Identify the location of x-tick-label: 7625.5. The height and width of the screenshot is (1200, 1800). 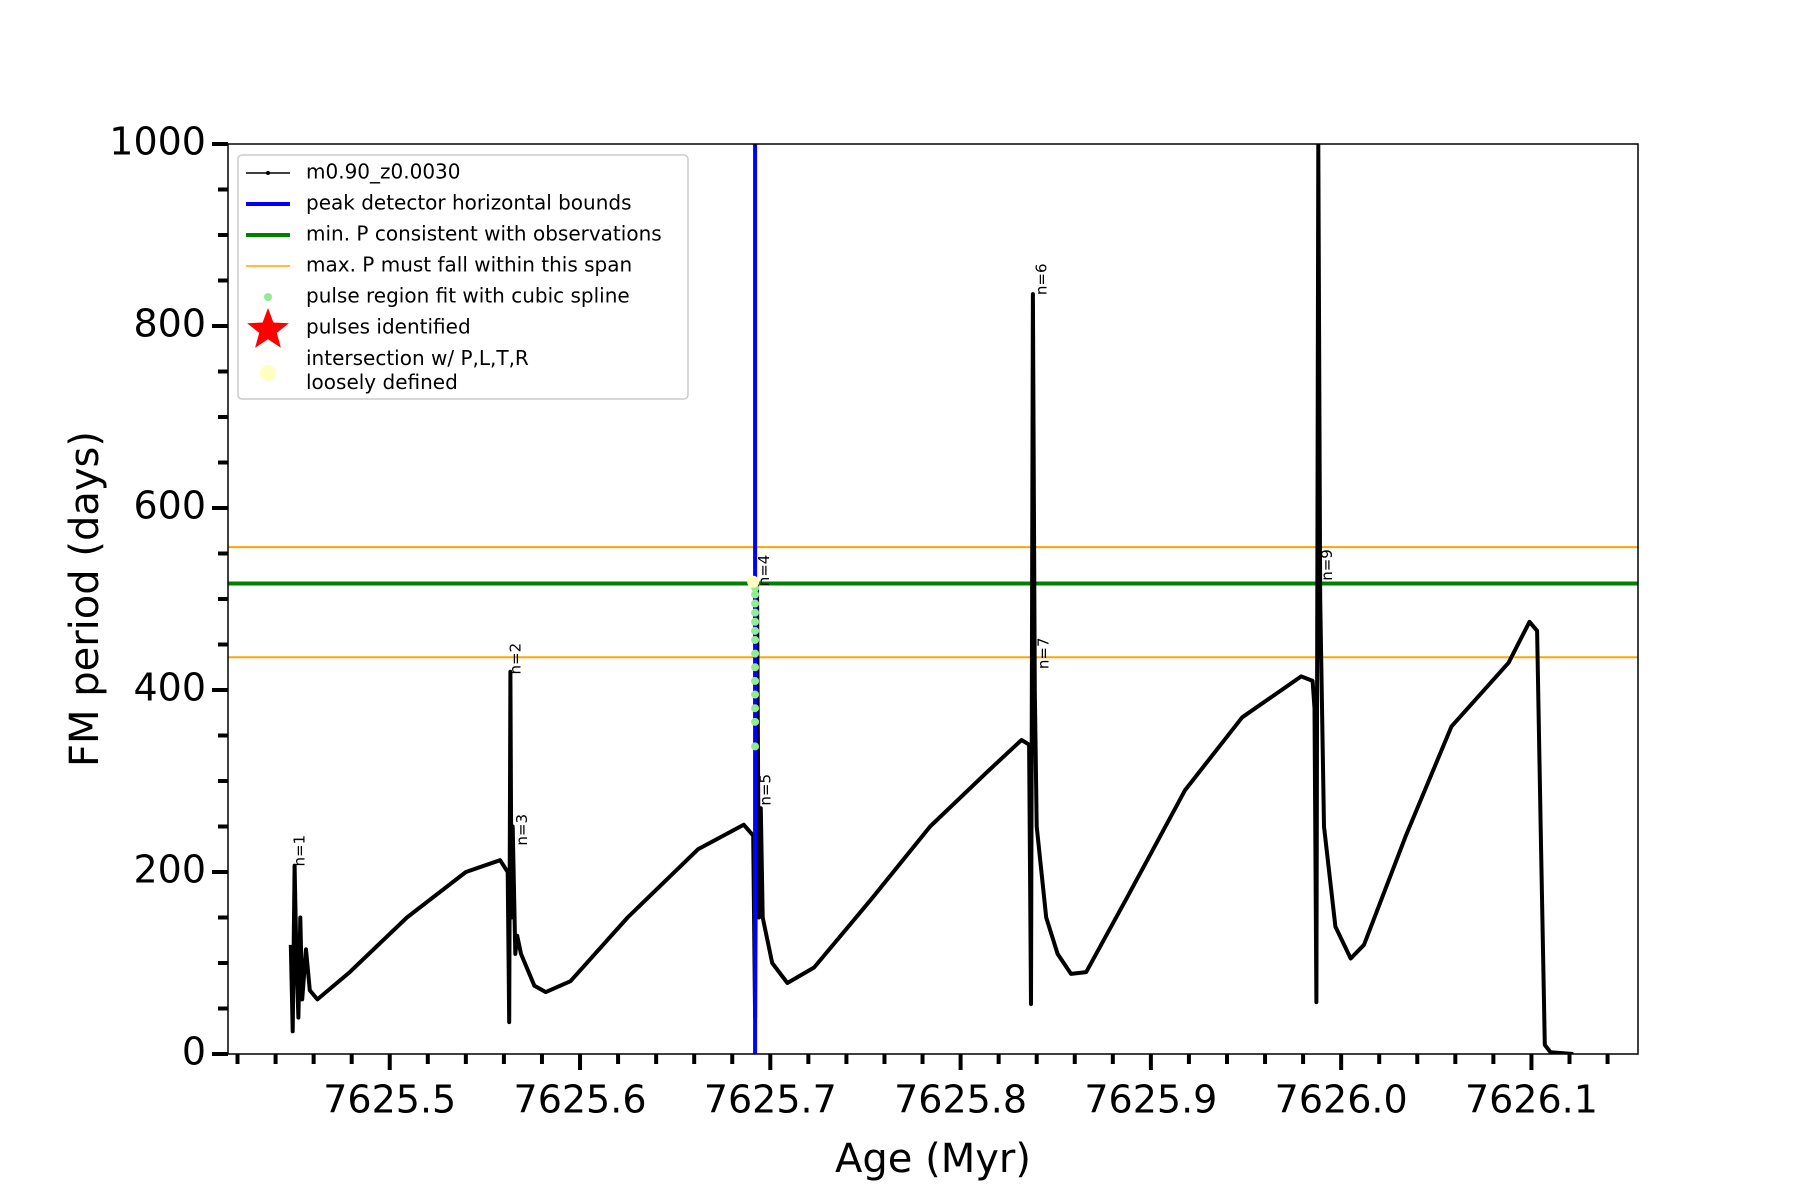
(389, 1100).